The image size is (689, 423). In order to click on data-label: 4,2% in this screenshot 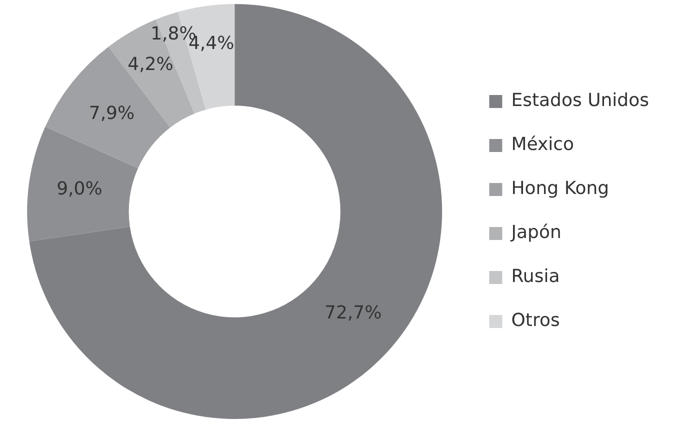, I will do `click(151, 64)`.